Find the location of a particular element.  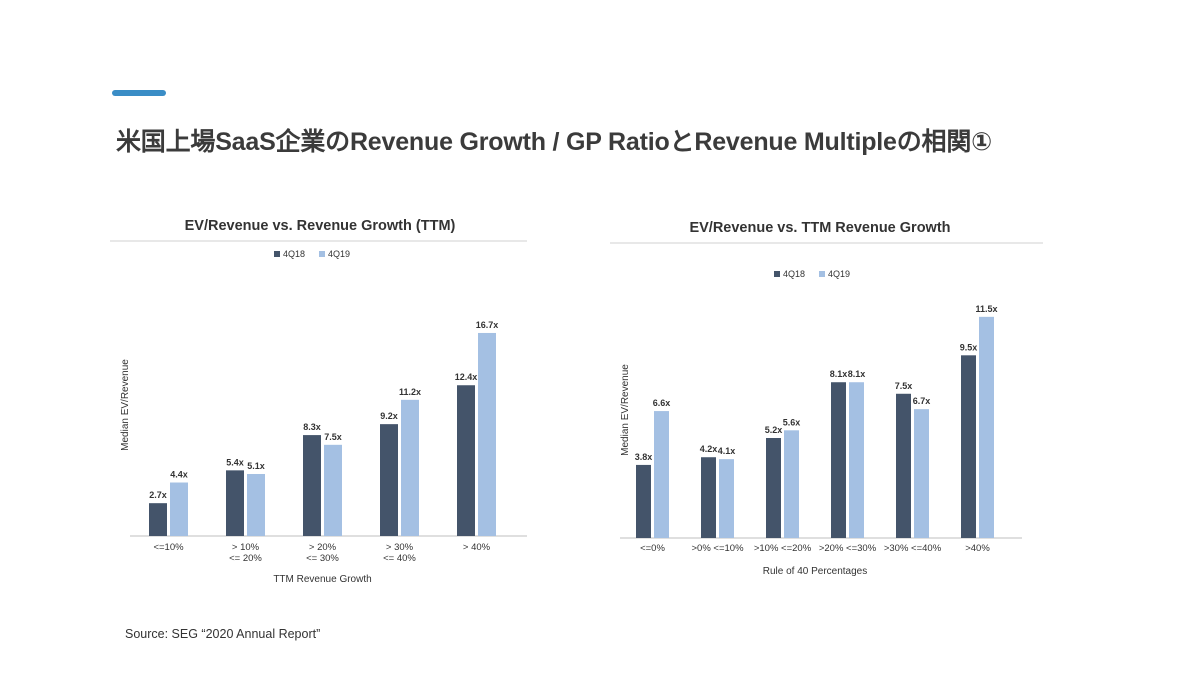

x-axis-label: TTM Revenue Growth is located at coordinates (322, 579).